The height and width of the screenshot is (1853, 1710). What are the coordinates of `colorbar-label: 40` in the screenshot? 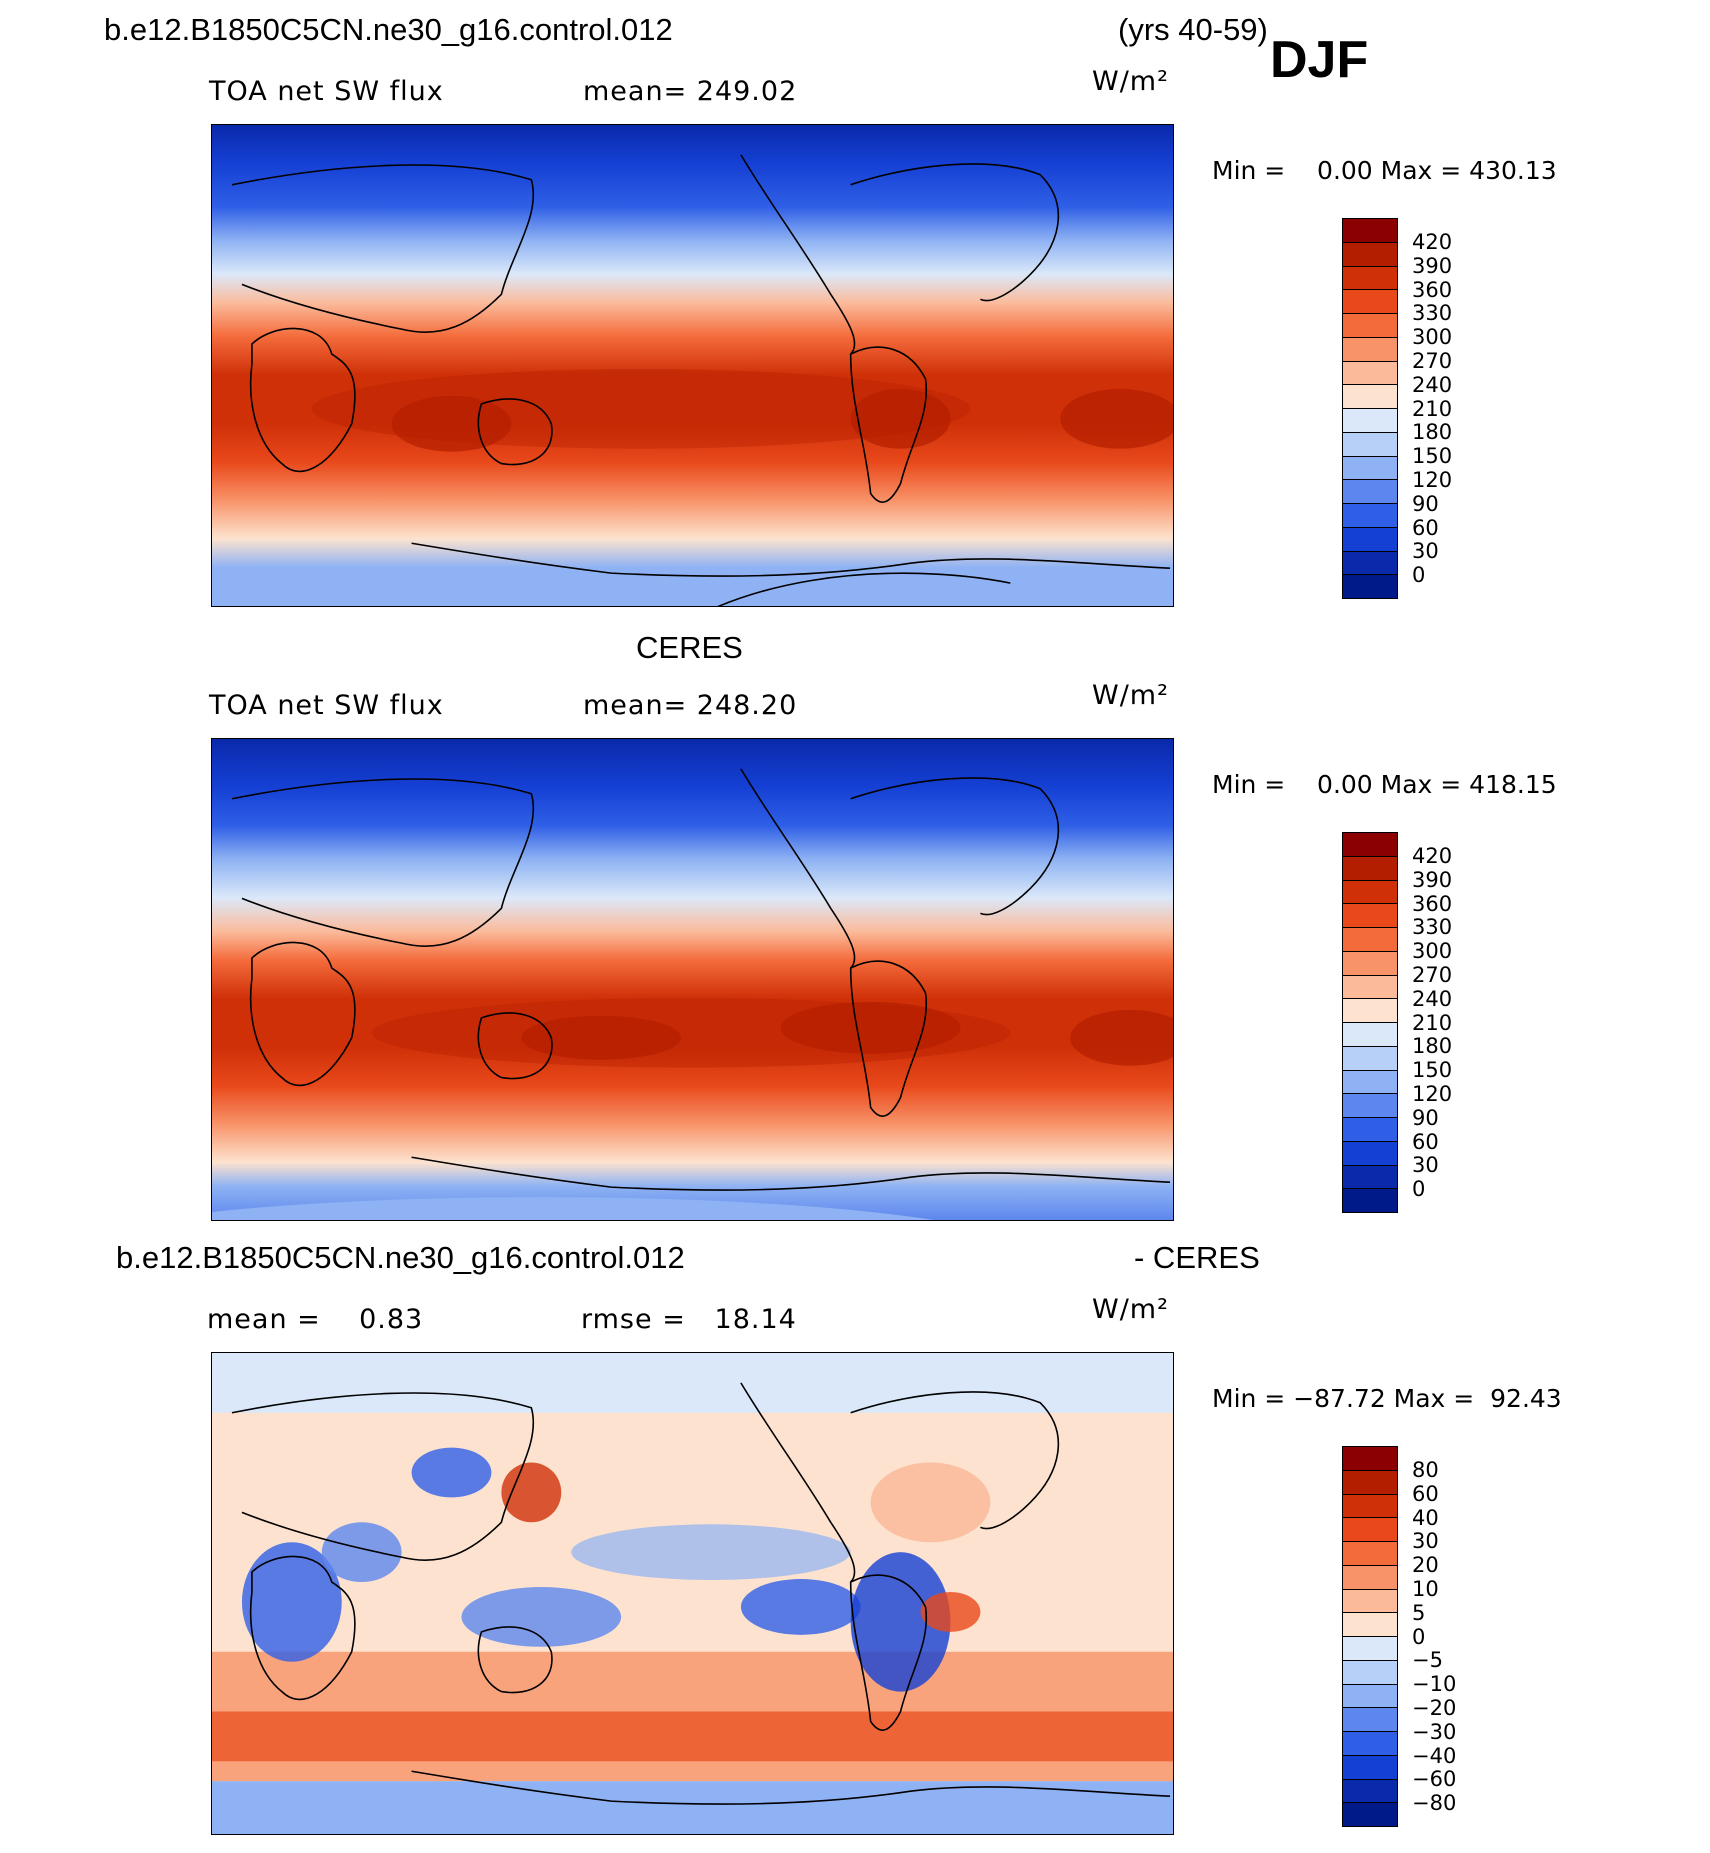 It's located at (1425, 1517).